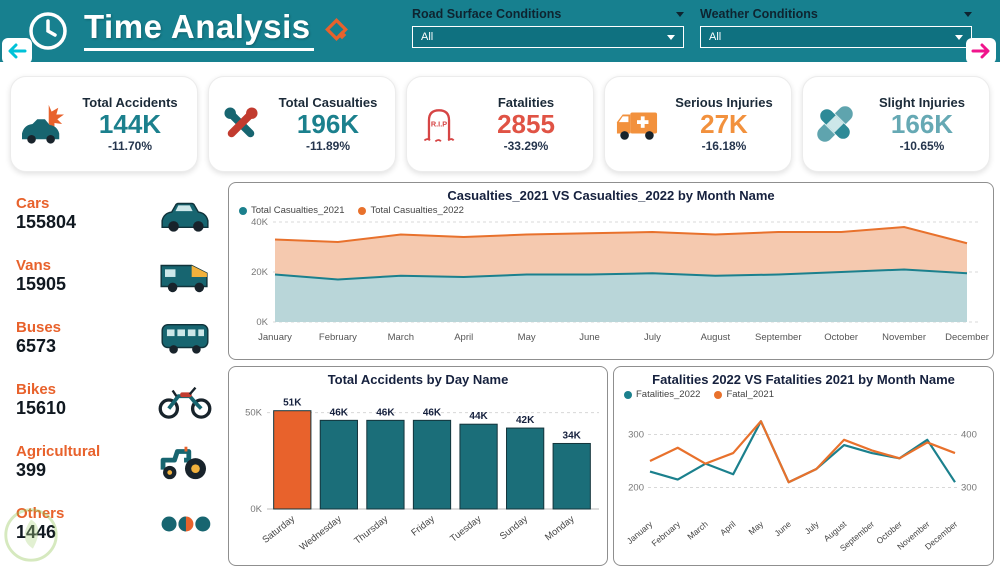 Image resolution: width=1000 pixels, height=572 pixels. What do you see at coordinates (260, 222) in the screenshot?
I see `svg-text: 40K` at bounding box center [260, 222].